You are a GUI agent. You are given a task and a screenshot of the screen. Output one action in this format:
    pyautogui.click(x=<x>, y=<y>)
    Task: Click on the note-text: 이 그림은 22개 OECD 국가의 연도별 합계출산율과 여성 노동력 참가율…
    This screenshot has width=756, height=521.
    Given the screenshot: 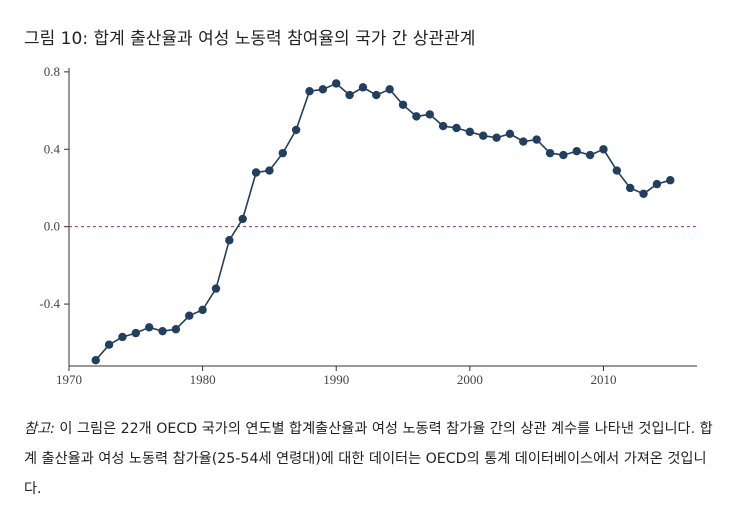 What is the action you would take?
    pyautogui.click(x=368, y=459)
    